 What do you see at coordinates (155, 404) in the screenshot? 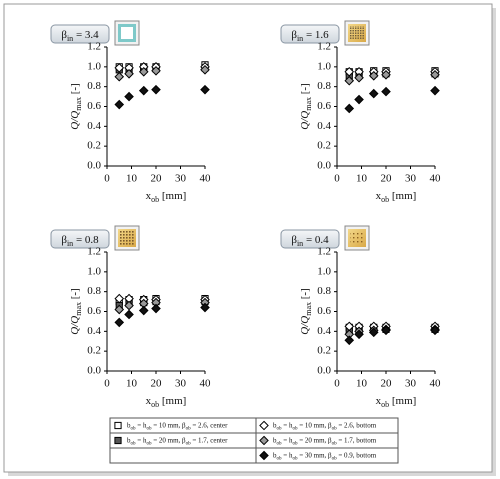
I see `x-axis-label-part: ob` at bounding box center [155, 404].